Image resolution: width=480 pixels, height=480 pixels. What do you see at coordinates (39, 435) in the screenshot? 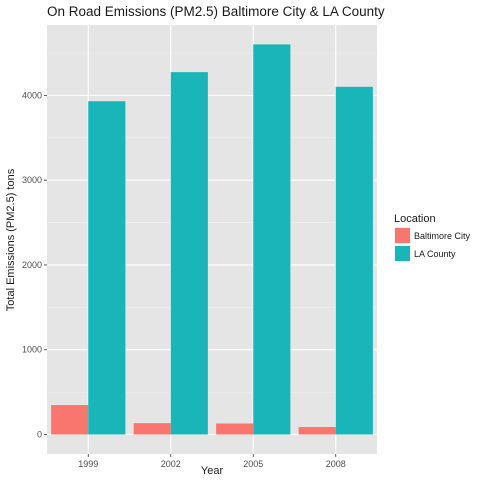
I see `y-tick-label: 0` at bounding box center [39, 435].